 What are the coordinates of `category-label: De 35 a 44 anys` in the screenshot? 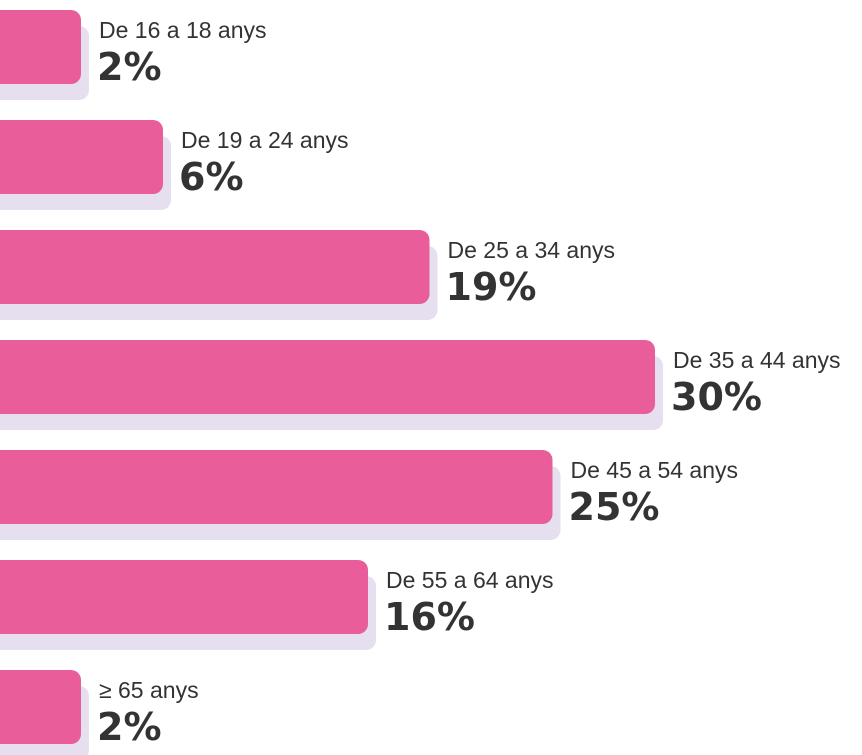 It's located at (757, 360).